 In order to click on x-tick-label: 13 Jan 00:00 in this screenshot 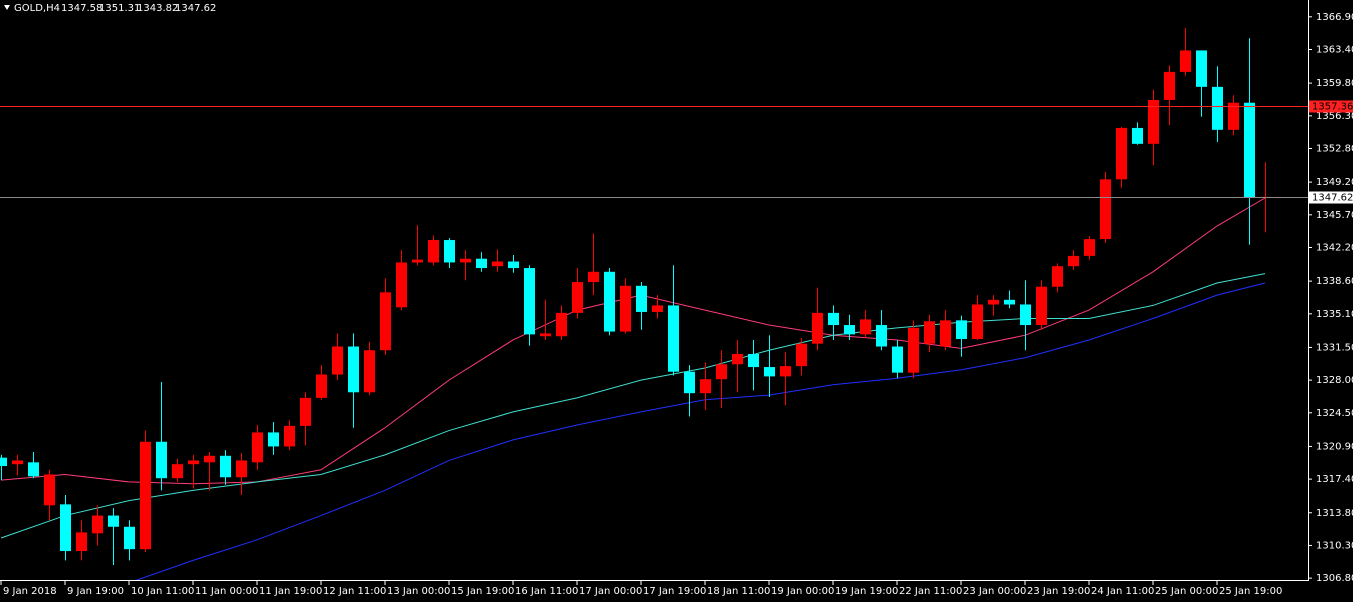, I will do `click(418, 591)`.